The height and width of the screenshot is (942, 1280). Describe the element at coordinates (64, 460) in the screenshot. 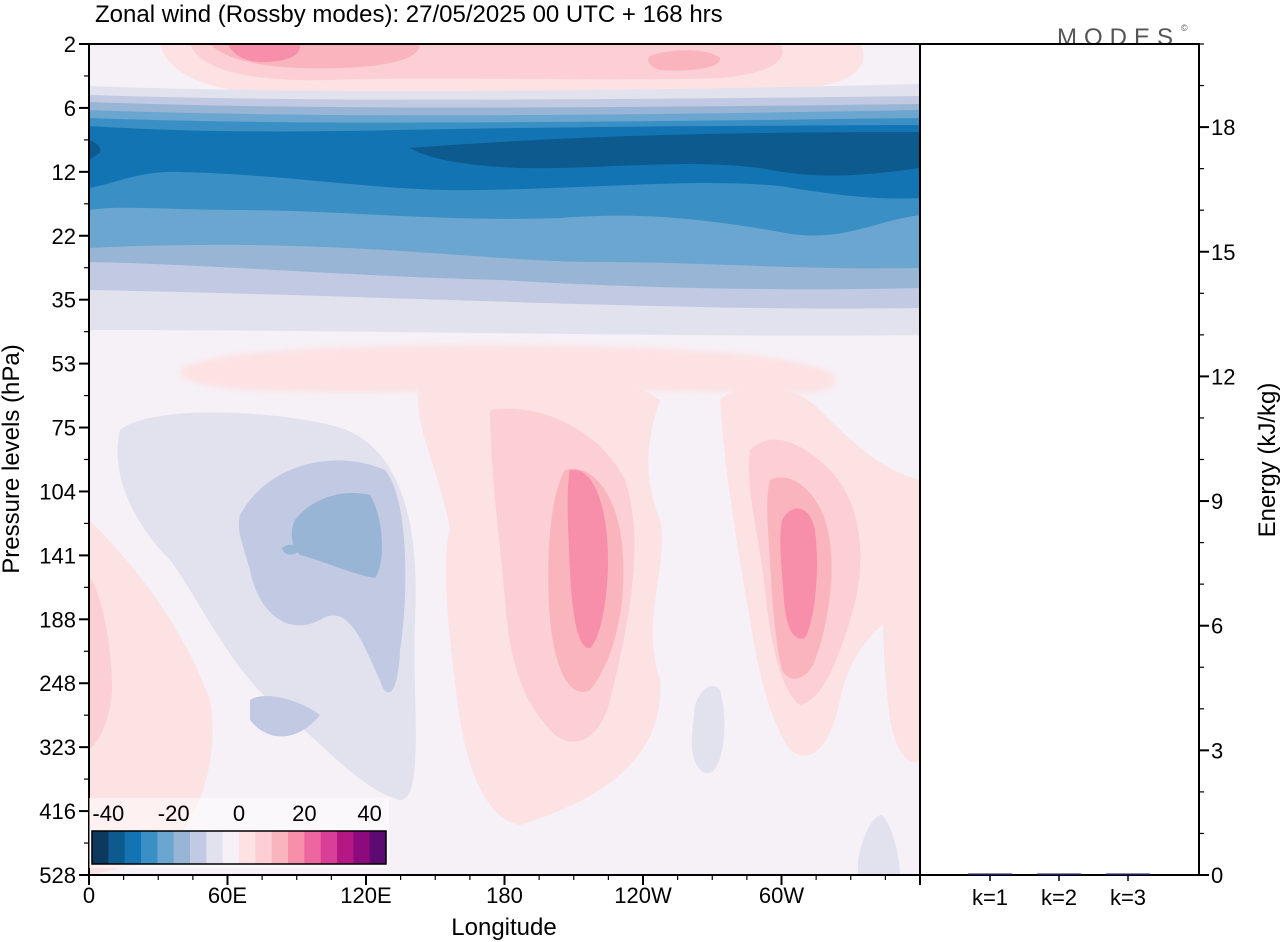

I see `heatmap-y-axis: 2 6 12 22 35 53 75 104 141 188 248 323 416 528` at that location.